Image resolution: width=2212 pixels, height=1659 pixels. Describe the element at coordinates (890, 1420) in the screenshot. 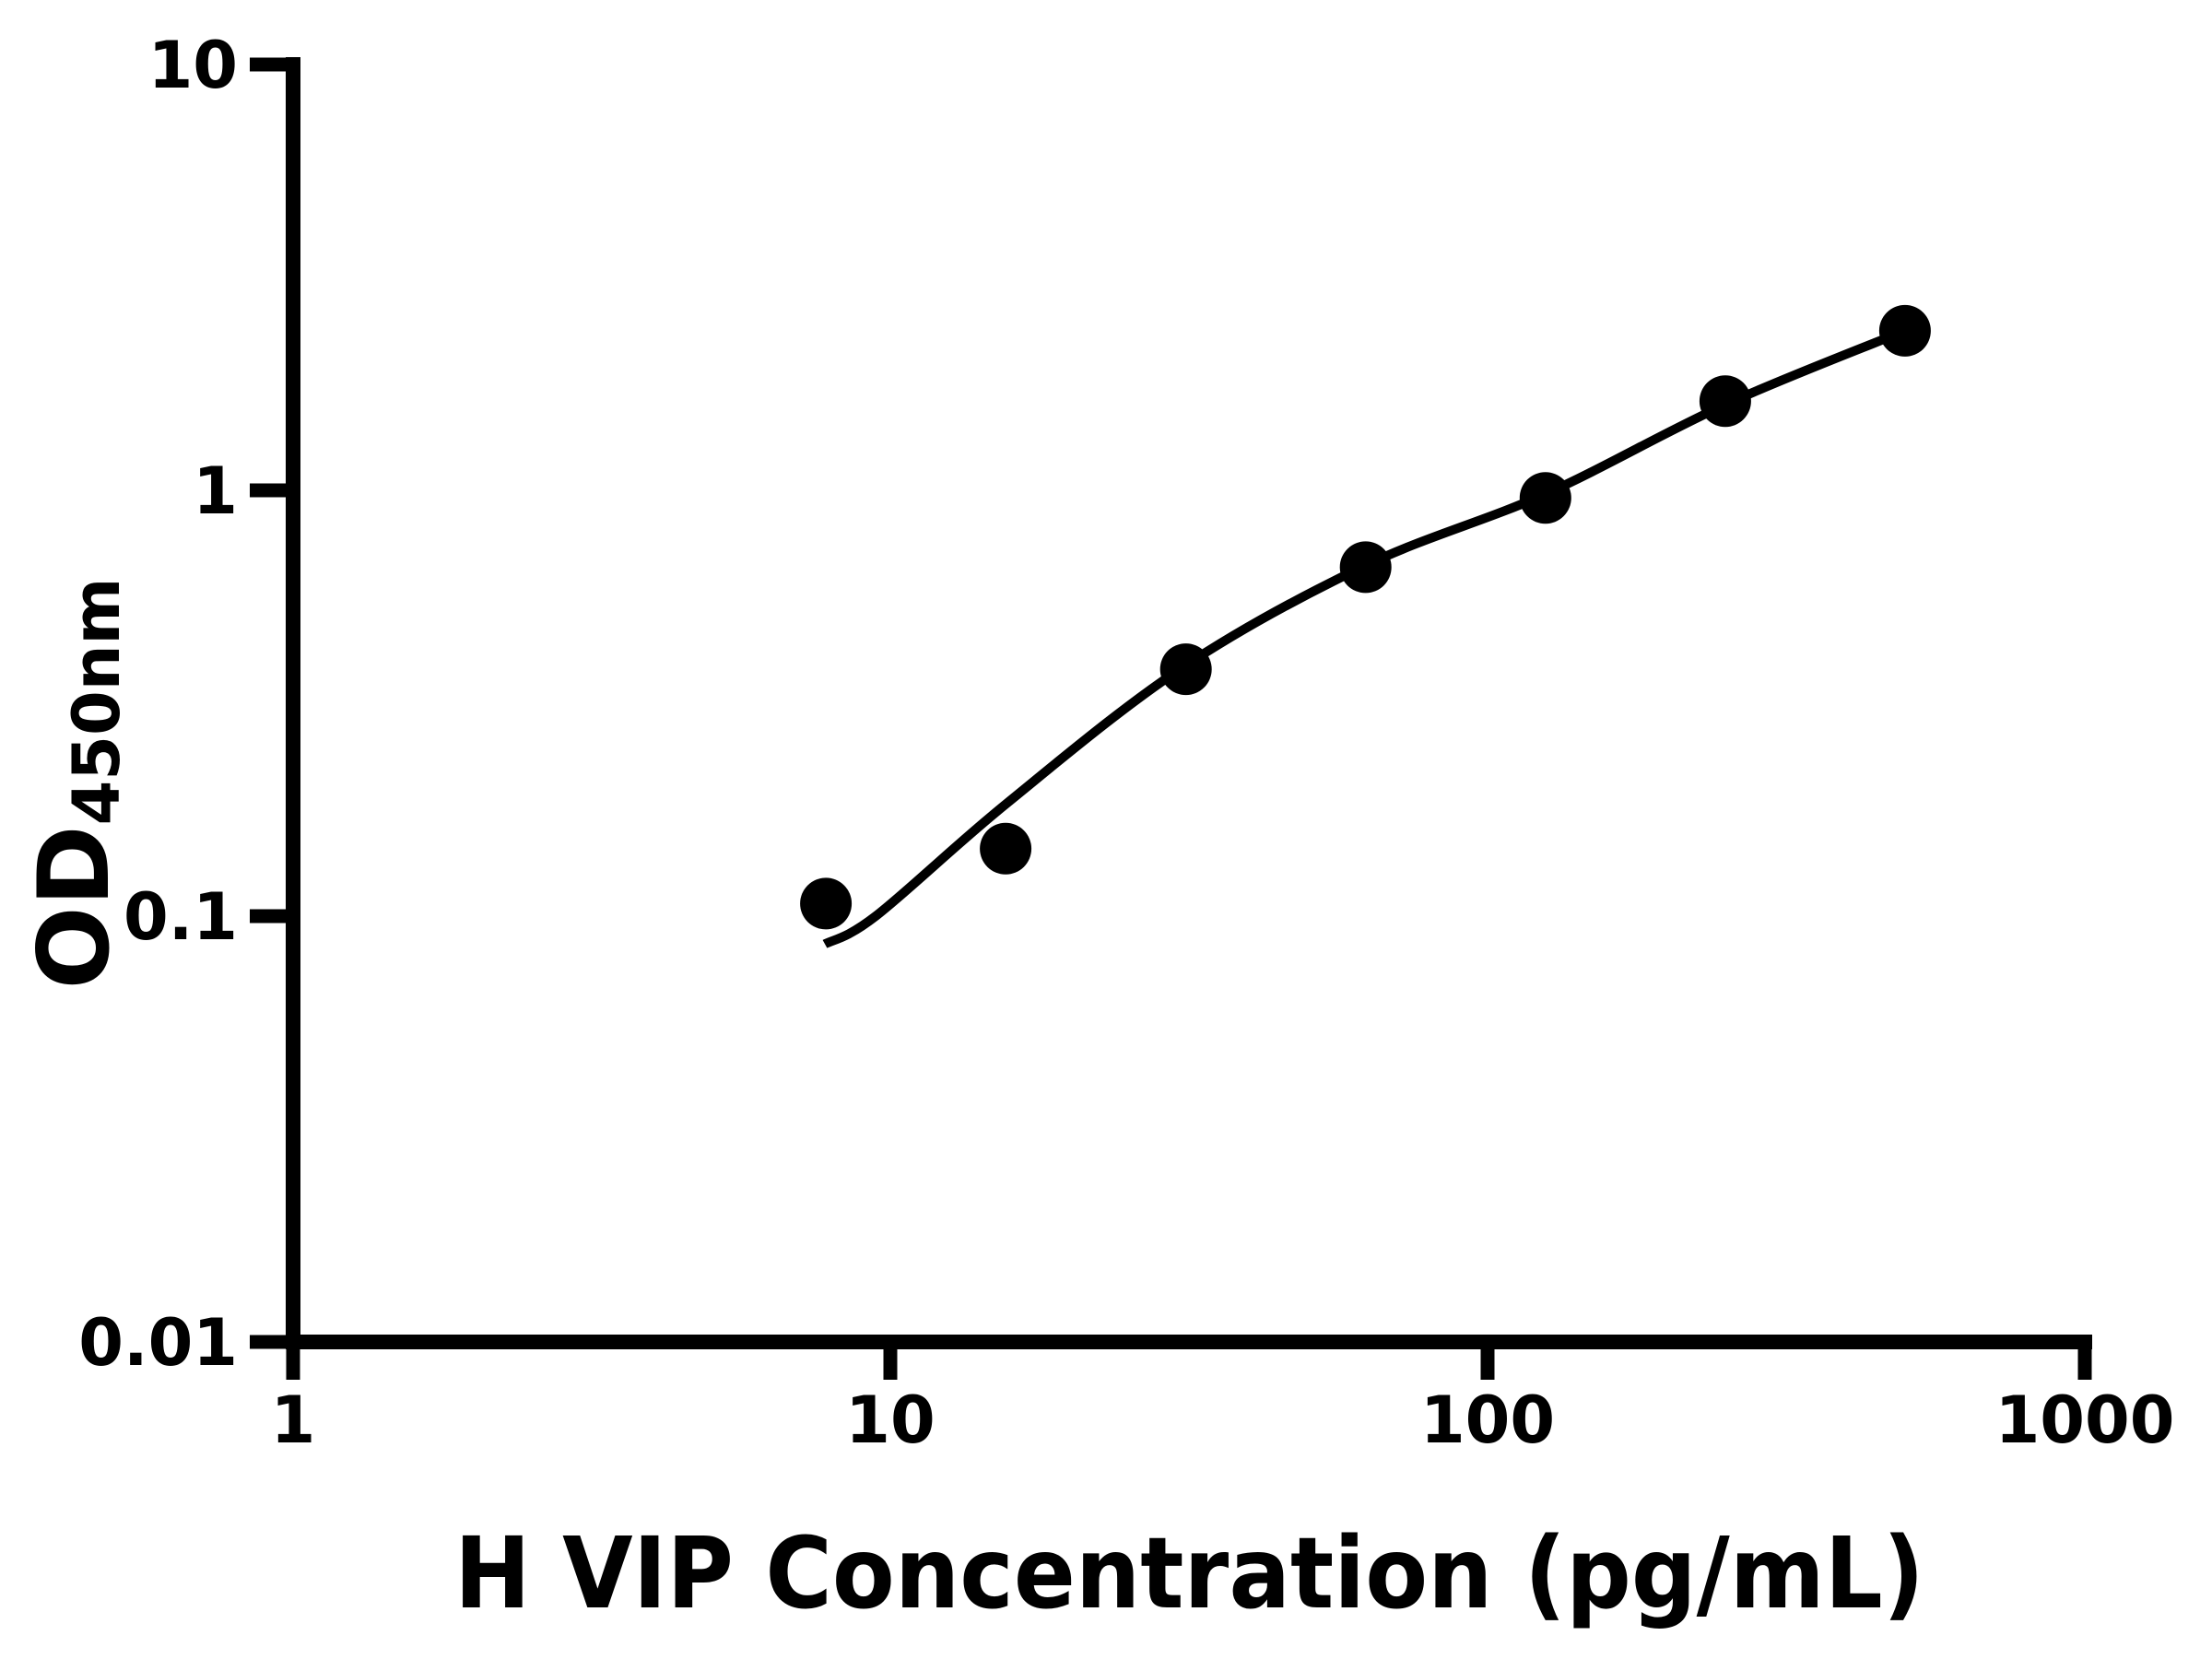

I see `x-tick-label-10: 10` at that location.